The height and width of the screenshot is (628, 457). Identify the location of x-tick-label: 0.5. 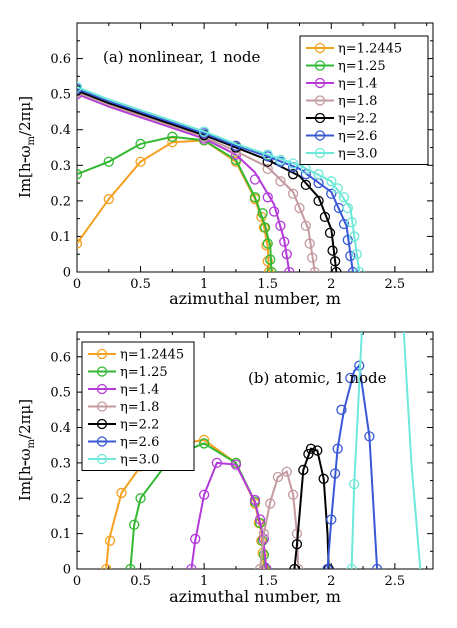
(140, 284).